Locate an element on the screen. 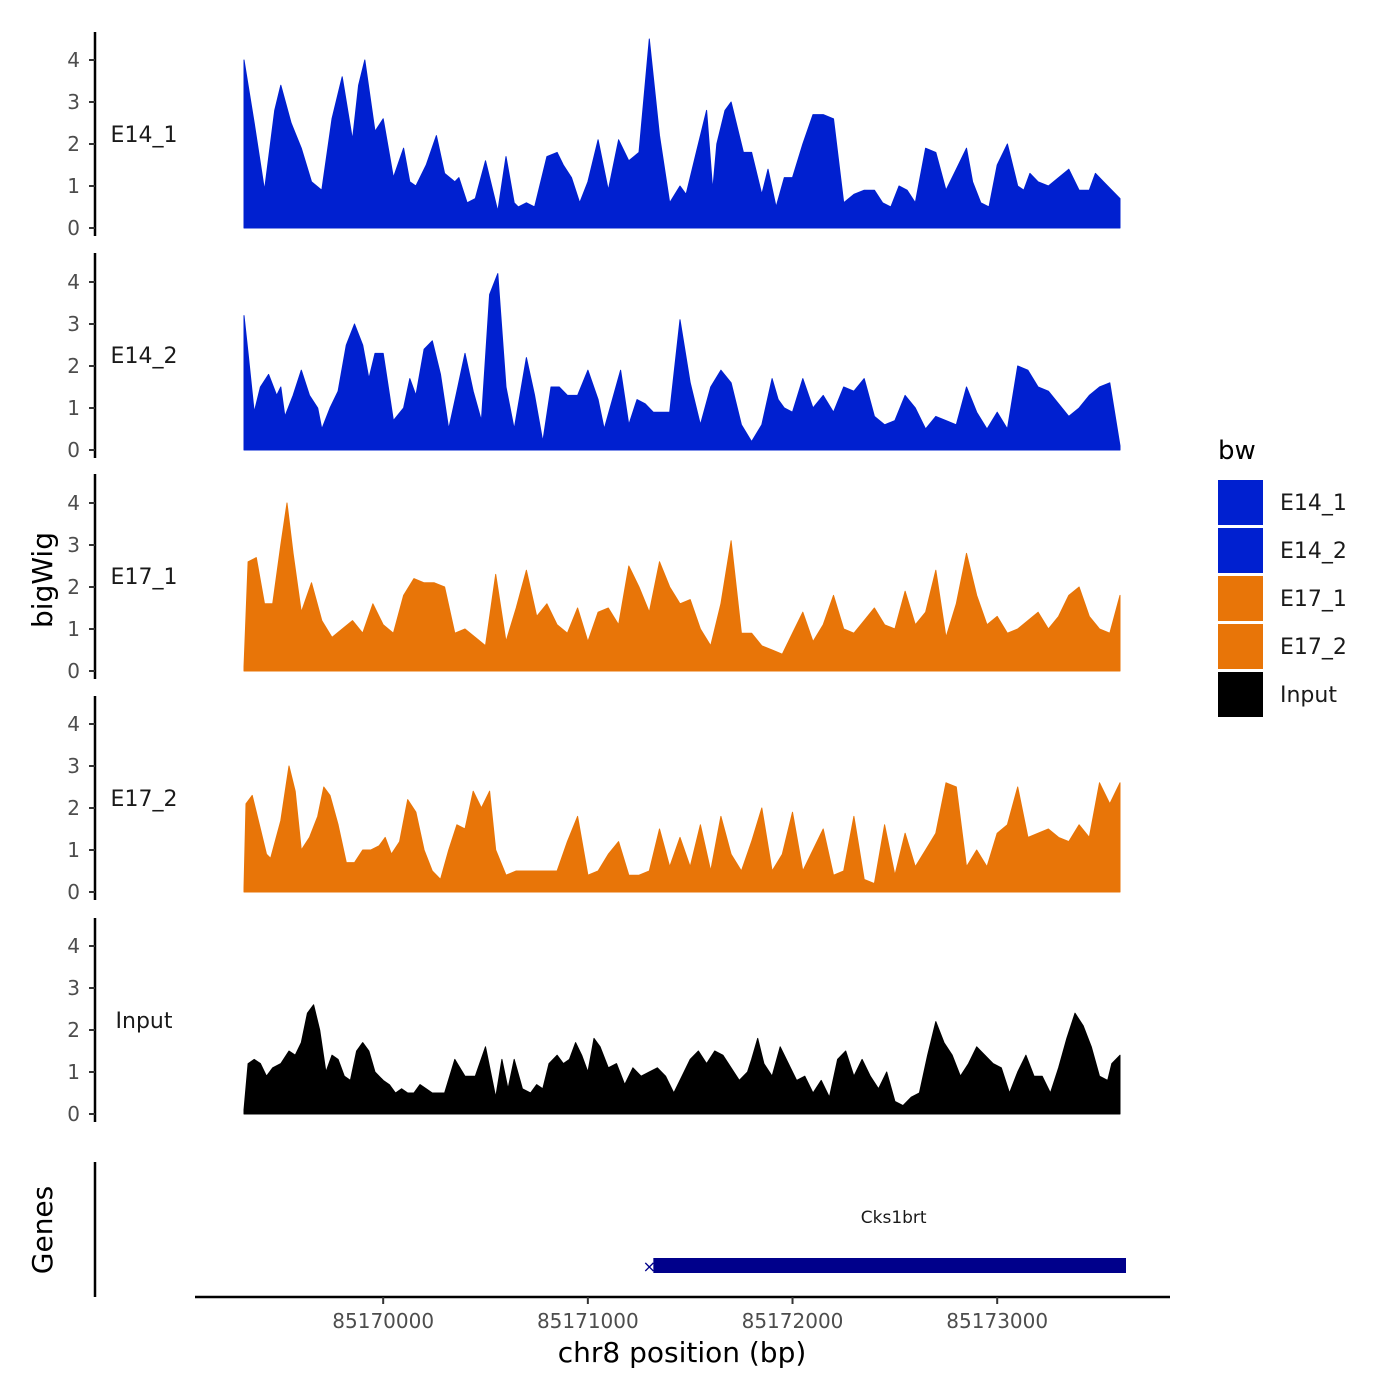 The image size is (1400, 1400). y-axis-title: bigWig is located at coordinates (42, 580).